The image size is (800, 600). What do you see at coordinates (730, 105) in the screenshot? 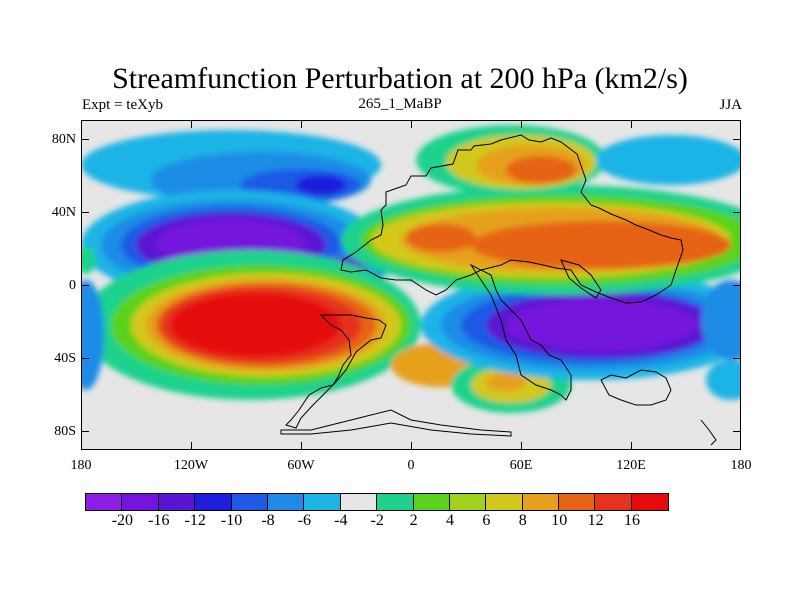
I see `season-label: JJA` at bounding box center [730, 105].